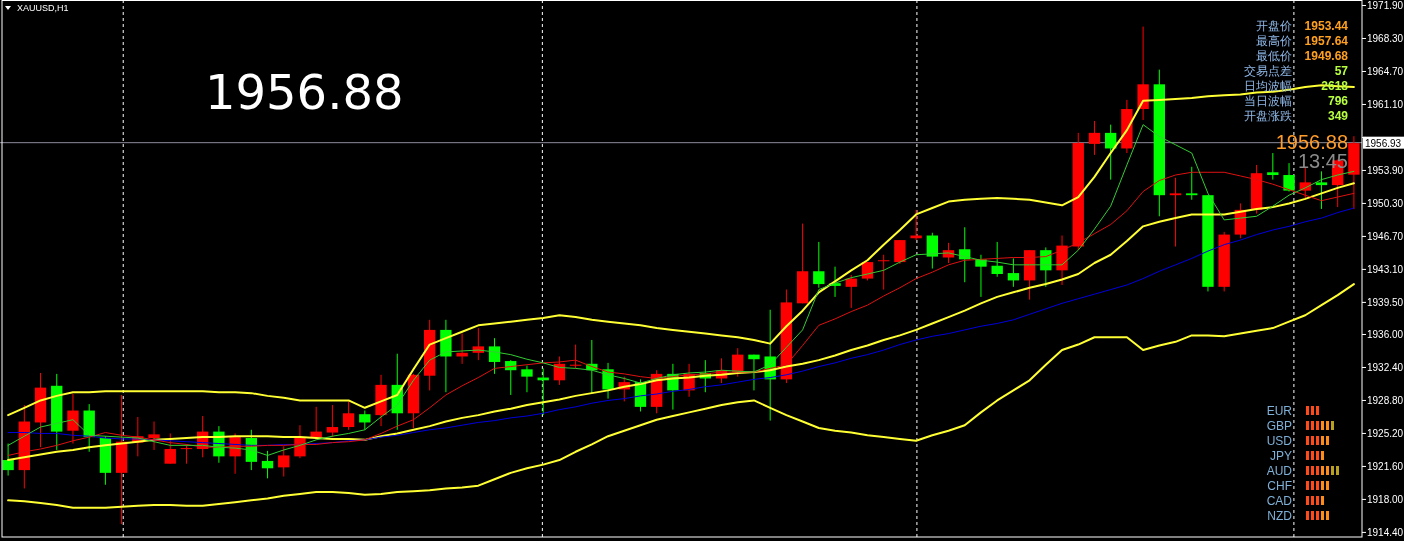 This screenshot has height=541, width=1404. Describe the element at coordinates (1280, 456) in the screenshot. I see `annotation: JPY` at that location.